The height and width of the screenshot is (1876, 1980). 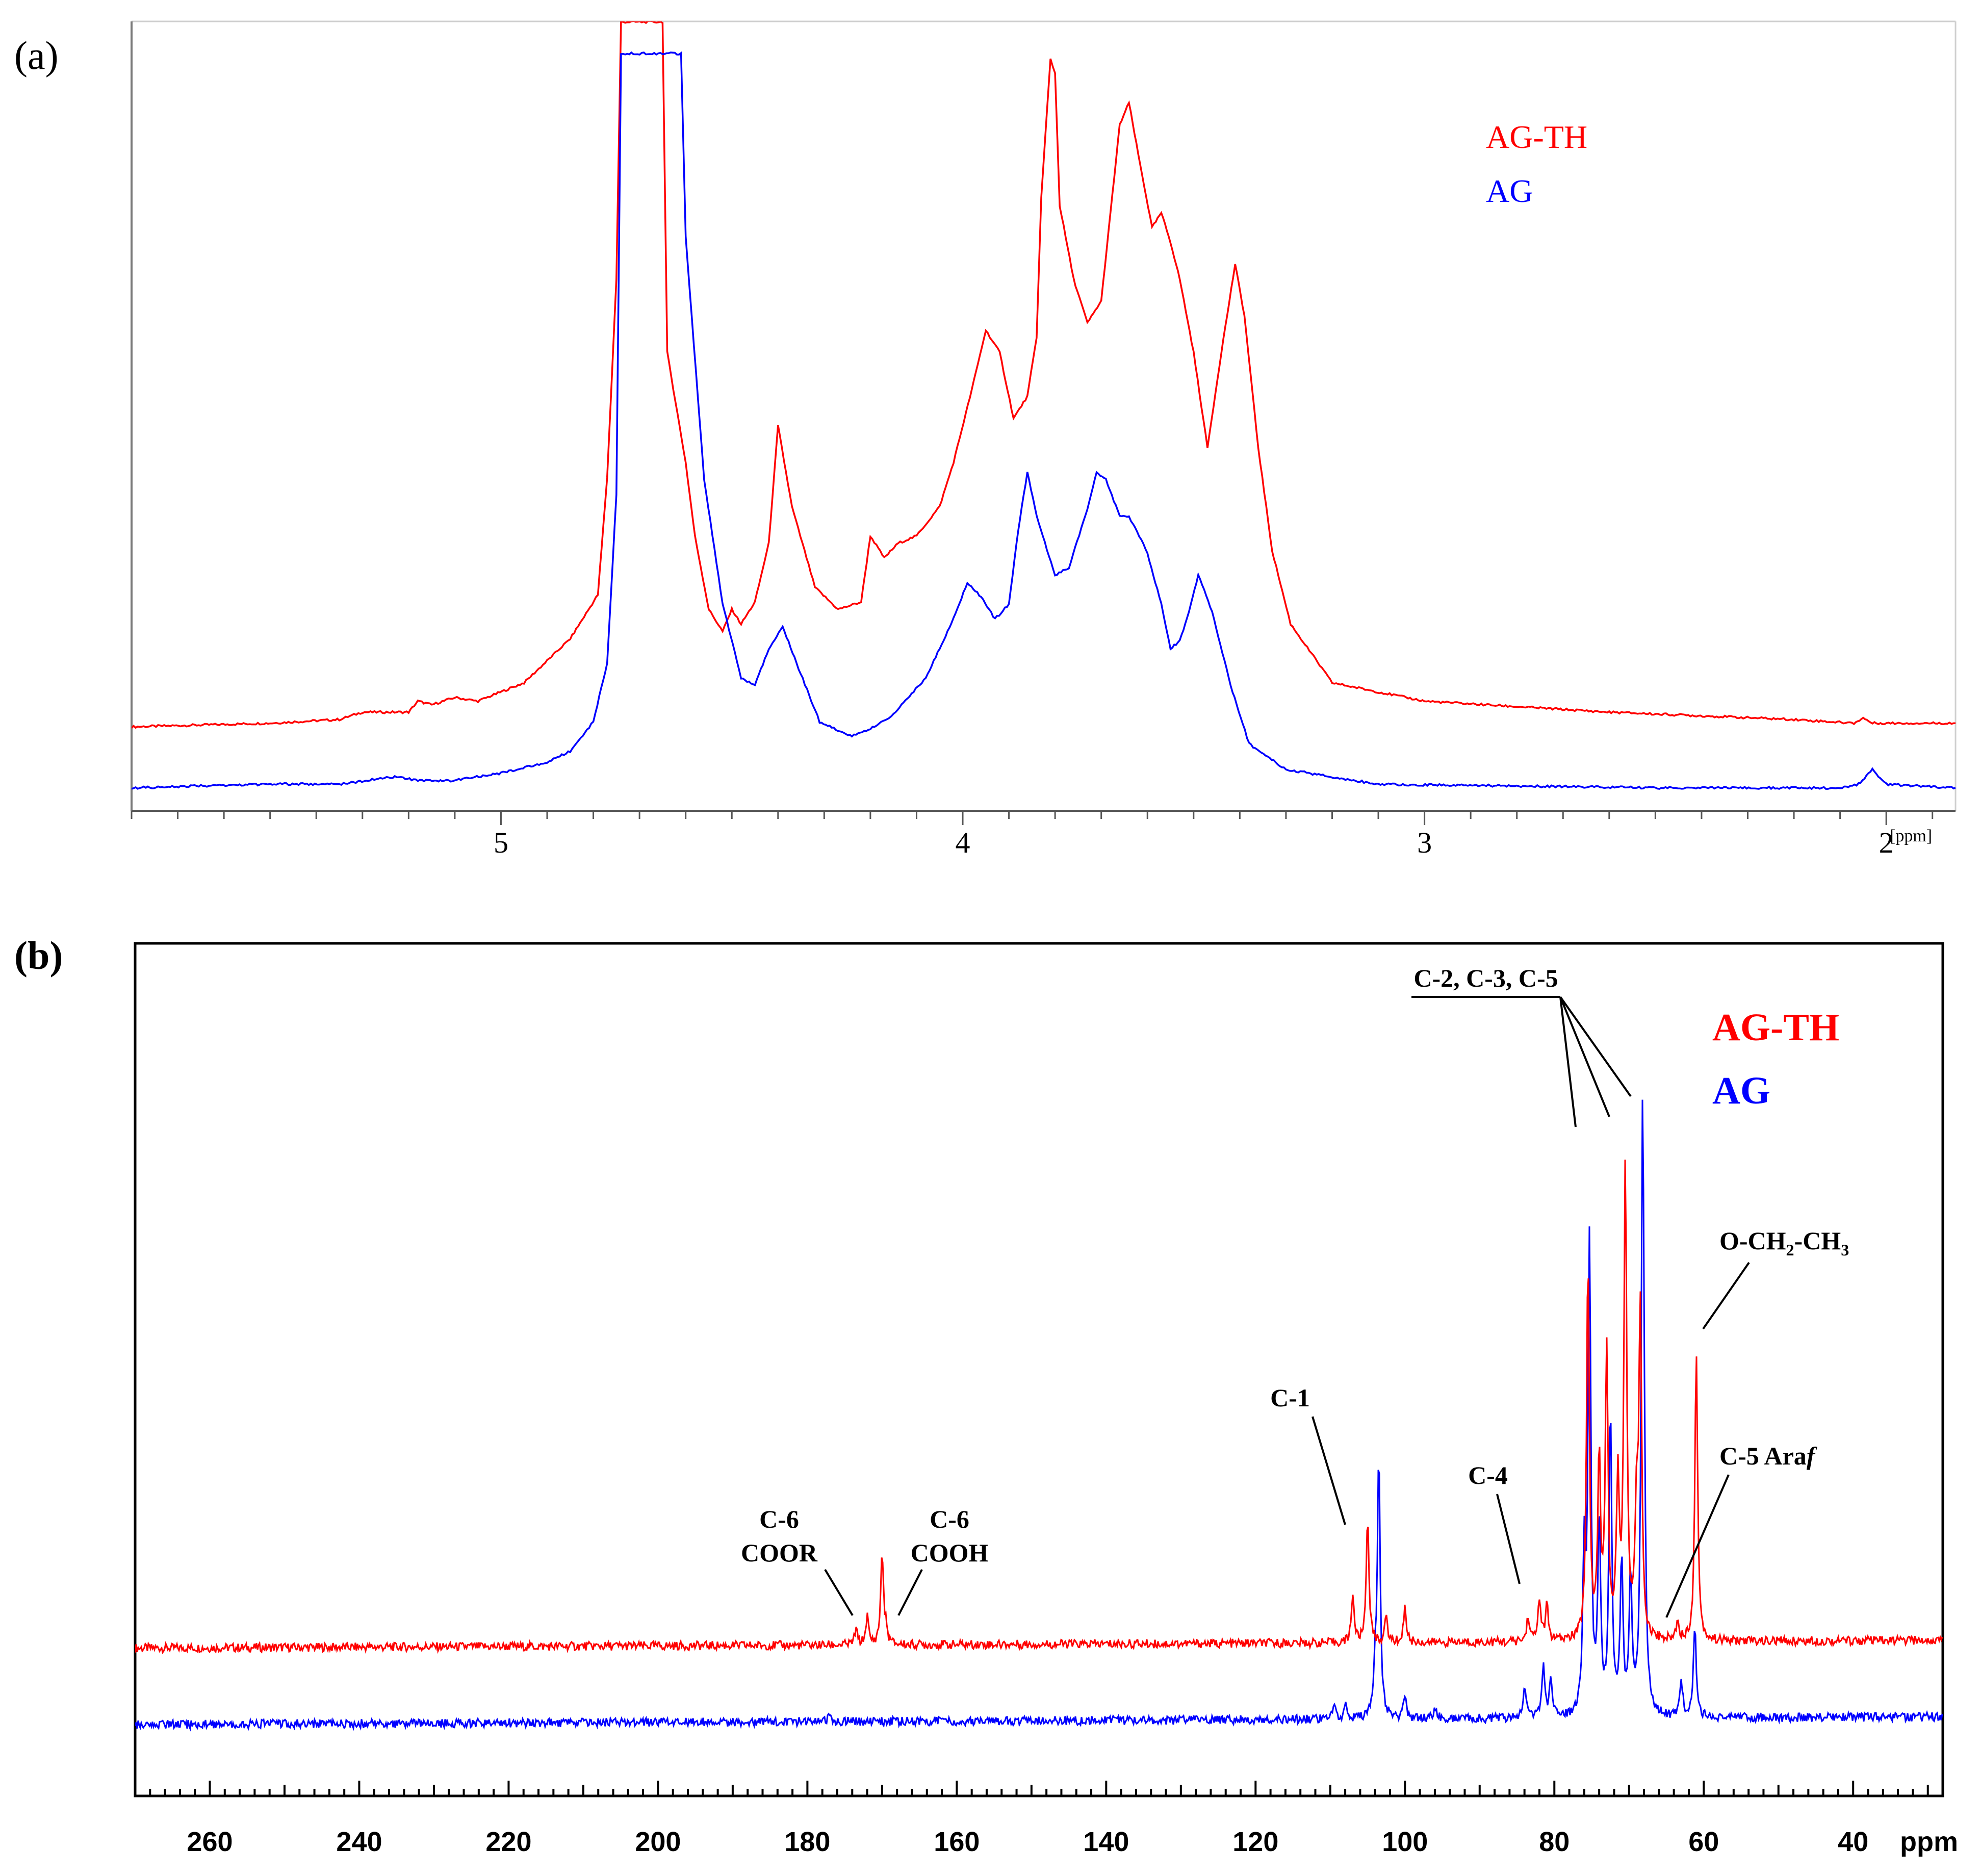 What do you see at coordinates (963, 843) in the screenshot?
I see `x-tick-label-a: 4` at bounding box center [963, 843].